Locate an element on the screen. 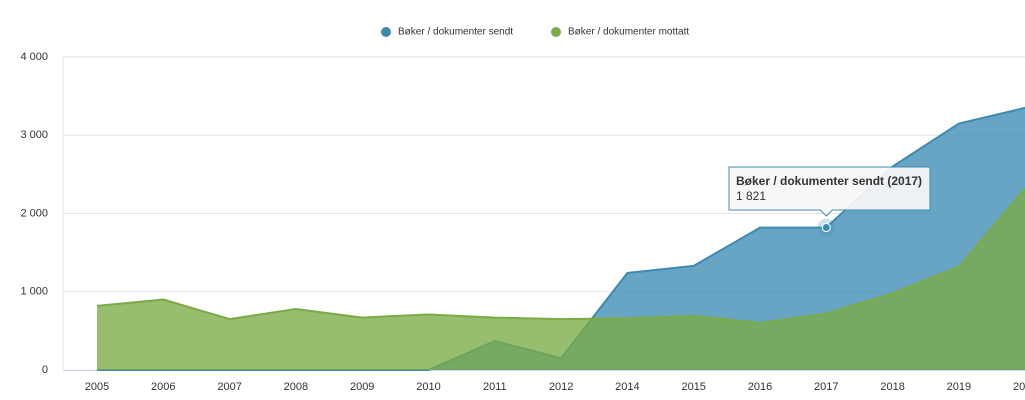 The width and height of the screenshot is (1025, 400). x-tick-label: 2008 is located at coordinates (296, 387).